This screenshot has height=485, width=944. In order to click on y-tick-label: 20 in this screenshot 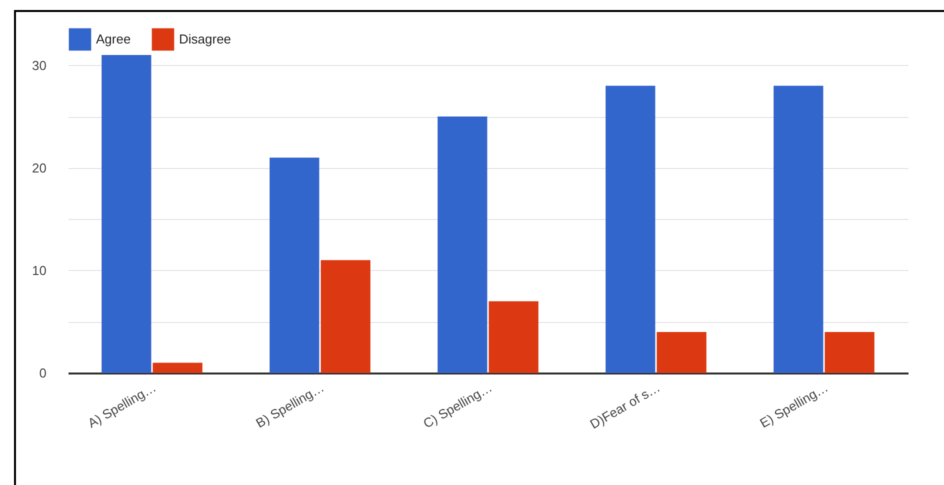, I will do `click(39, 168)`.